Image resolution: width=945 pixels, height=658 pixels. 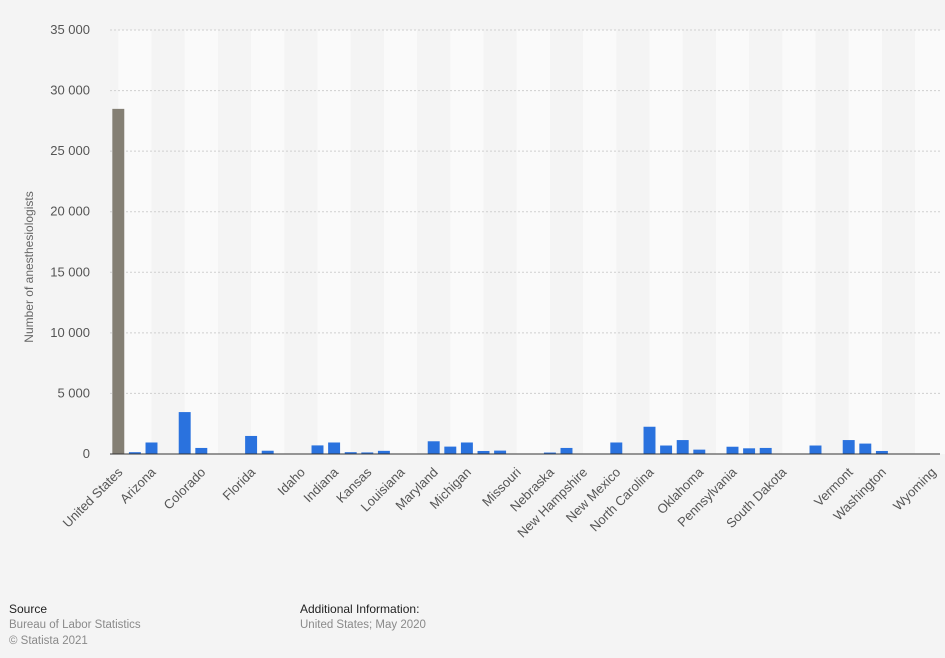 I want to click on bar-washington, so click(x=881, y=452).